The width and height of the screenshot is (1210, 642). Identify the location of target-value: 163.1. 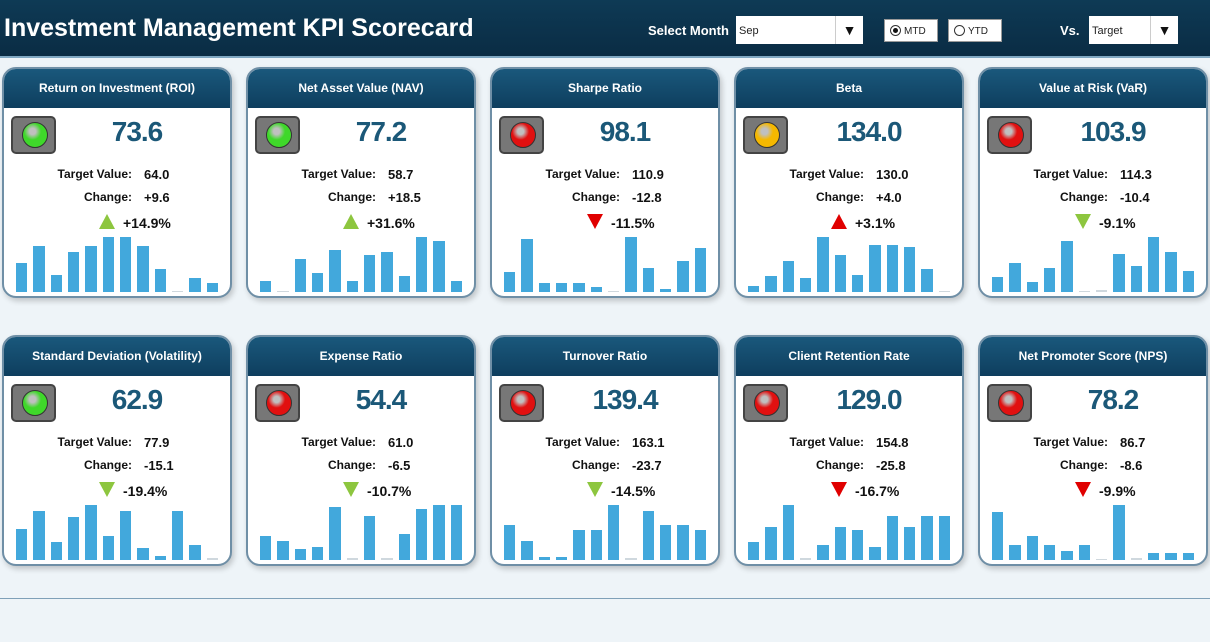
(648, 442).